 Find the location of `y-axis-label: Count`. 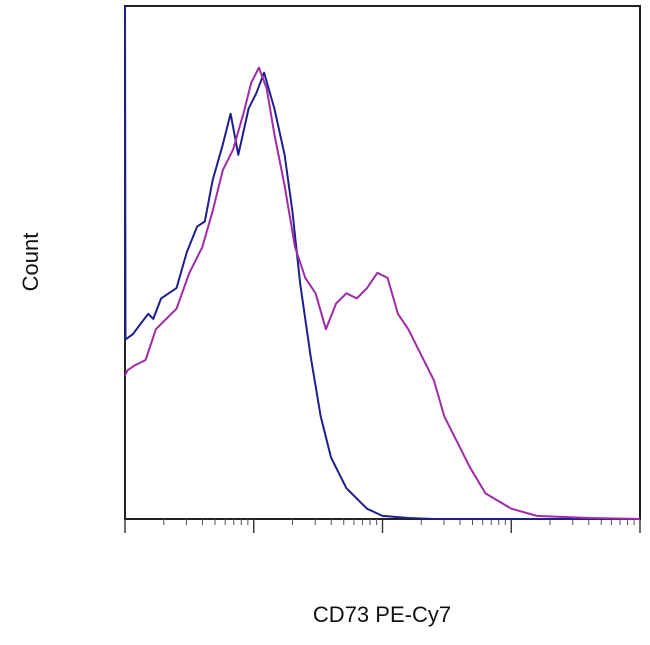

y-axis-label: Count is located at coordinates (30, 262).